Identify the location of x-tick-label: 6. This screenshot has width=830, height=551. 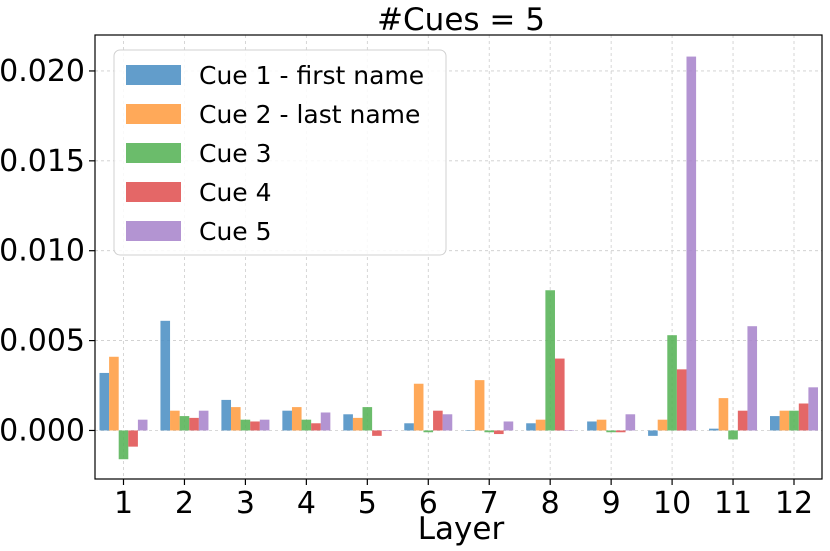
(428, 503).